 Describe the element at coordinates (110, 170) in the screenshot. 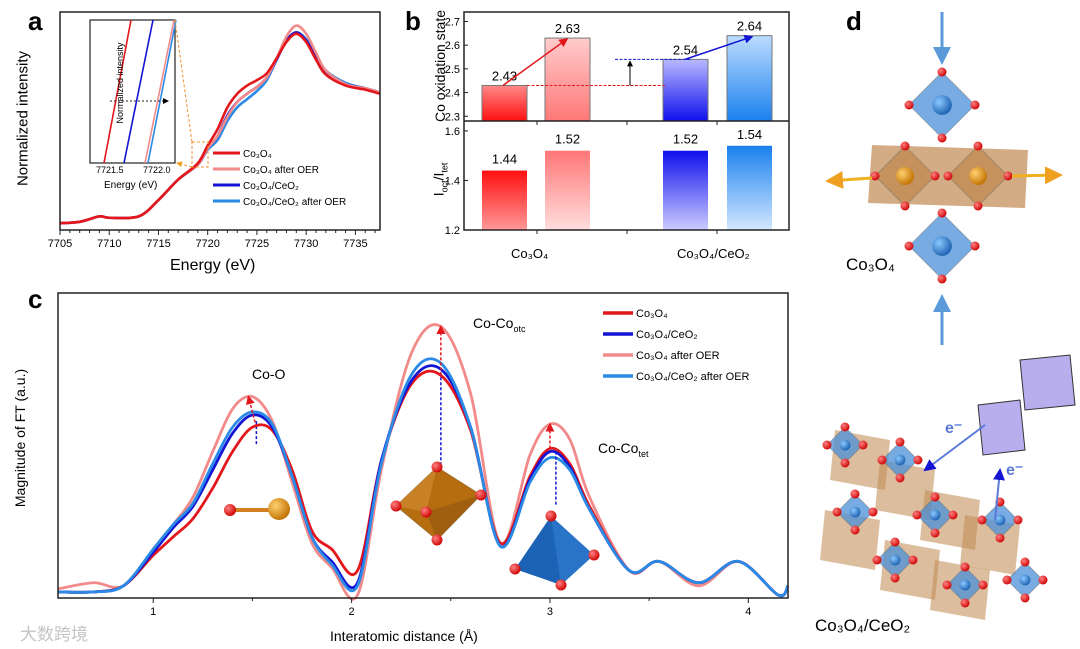

I see `inset-xtick: 7721.5` at that location.